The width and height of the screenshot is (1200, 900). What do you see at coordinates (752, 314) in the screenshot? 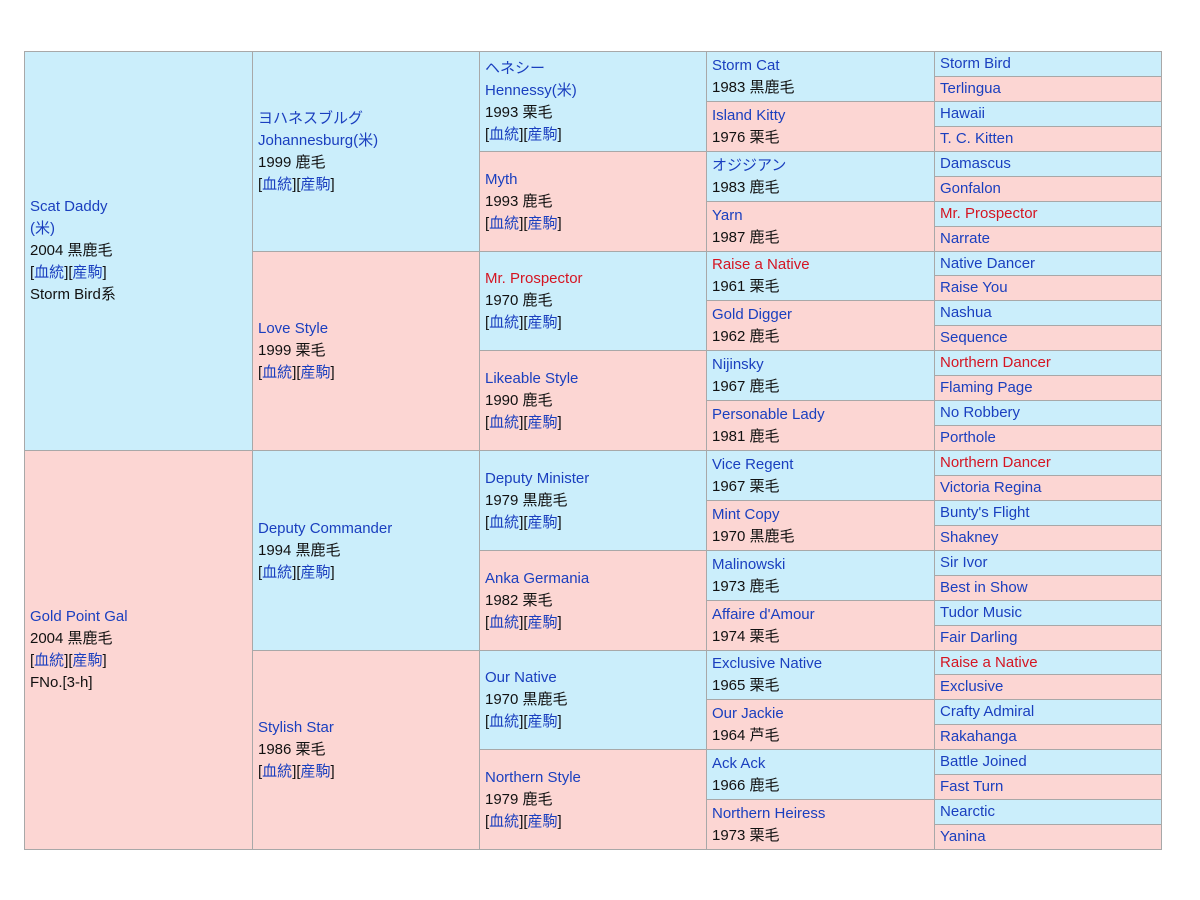
I see `horse-name-link: Gold Digger` at bounding box center [752, 314].